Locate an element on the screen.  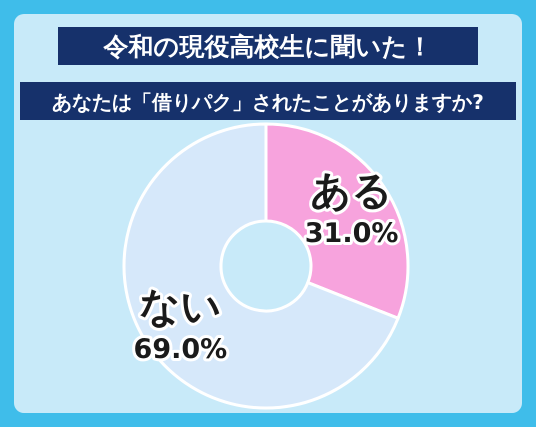
slice-label: ある is located at coordinates (351, 191).